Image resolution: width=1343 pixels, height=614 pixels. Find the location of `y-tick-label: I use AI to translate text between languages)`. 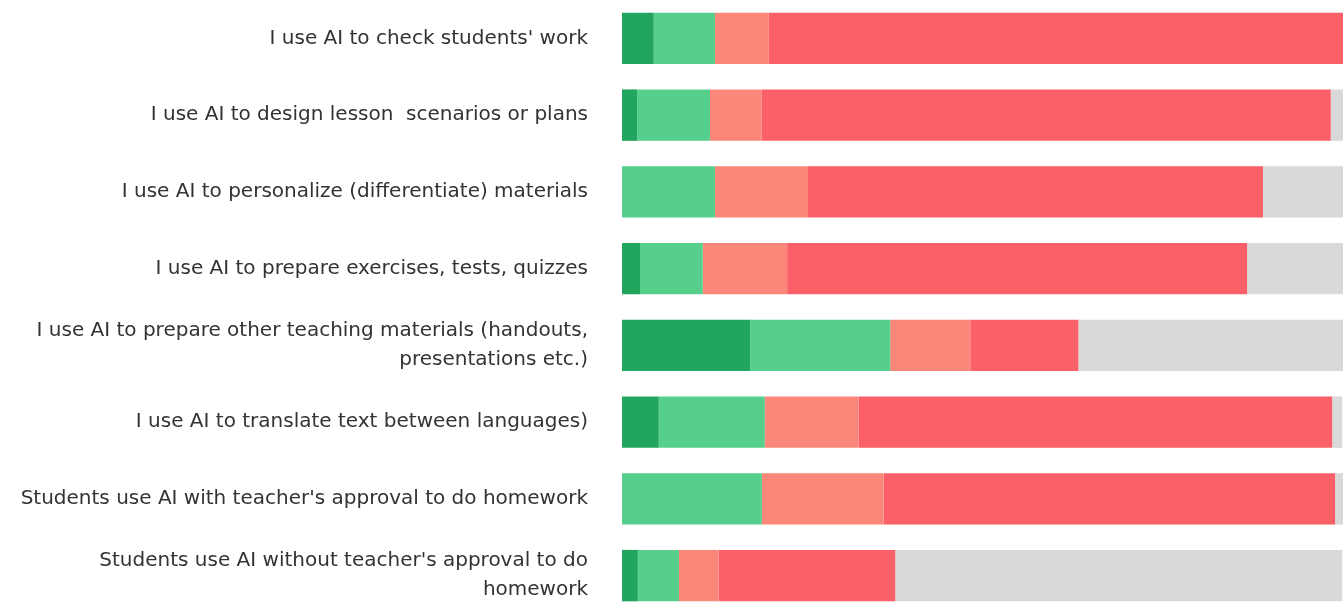

y-tick-label: I use AI to translate text between languages) is located at coordinates (361, 420).